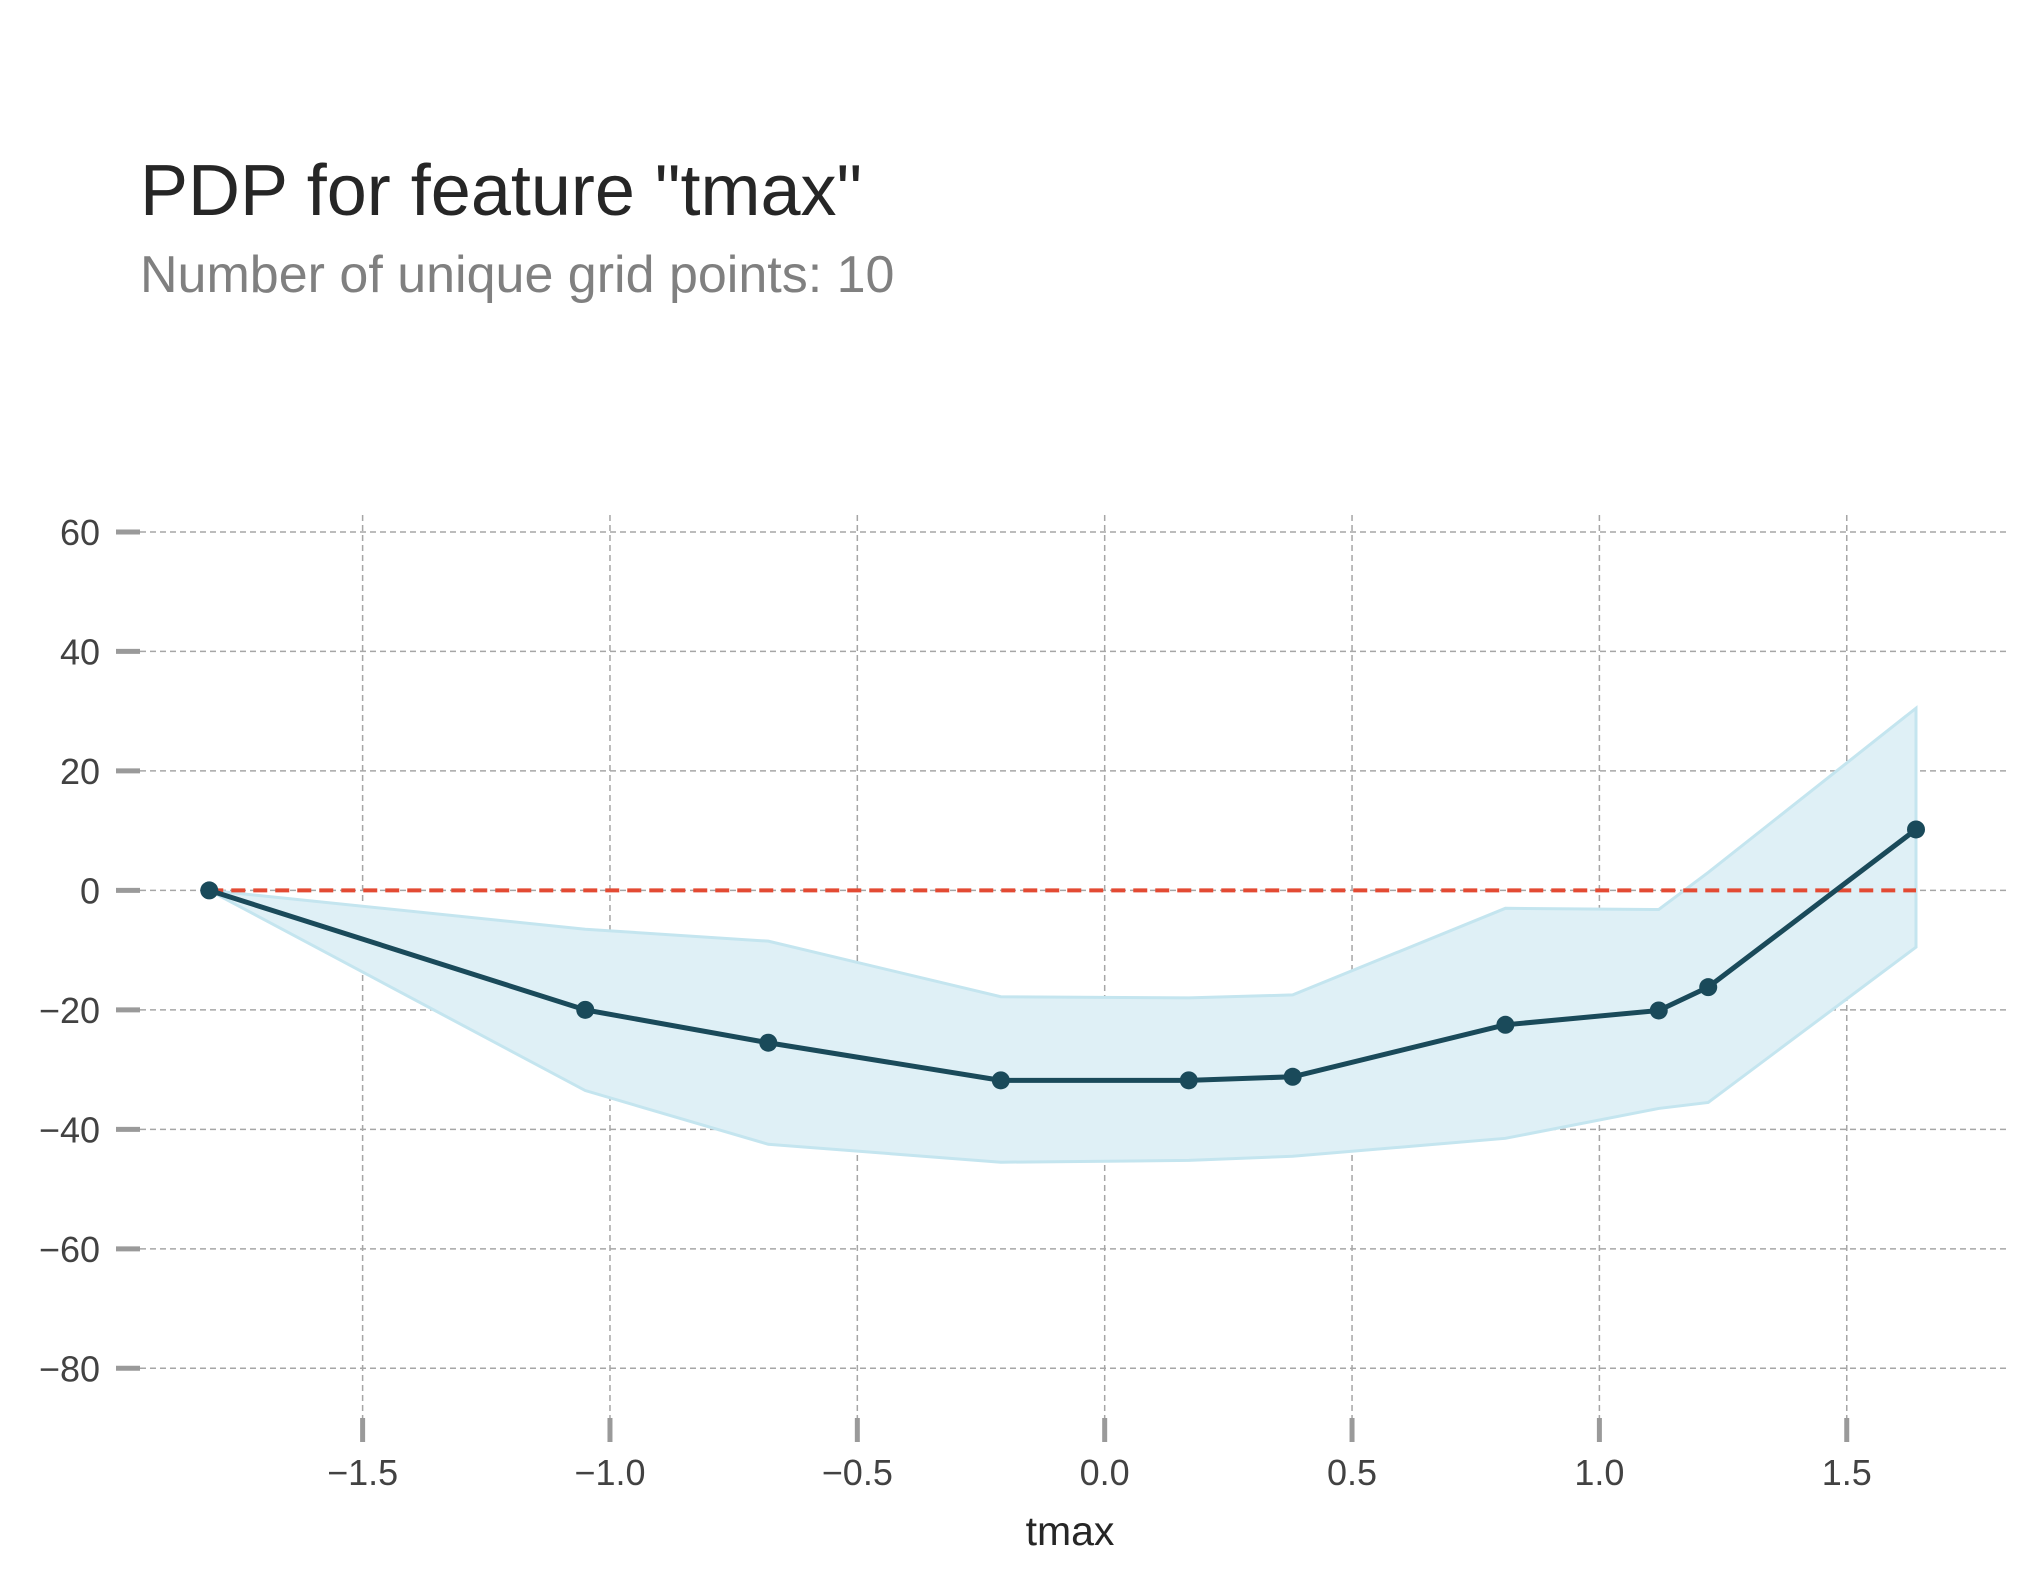 The image size is (2030, 1583). What do you see at coordinates (80, 651) in the screenshot?
I see `y-tick-label: 40` at bounding box center [80, 651].